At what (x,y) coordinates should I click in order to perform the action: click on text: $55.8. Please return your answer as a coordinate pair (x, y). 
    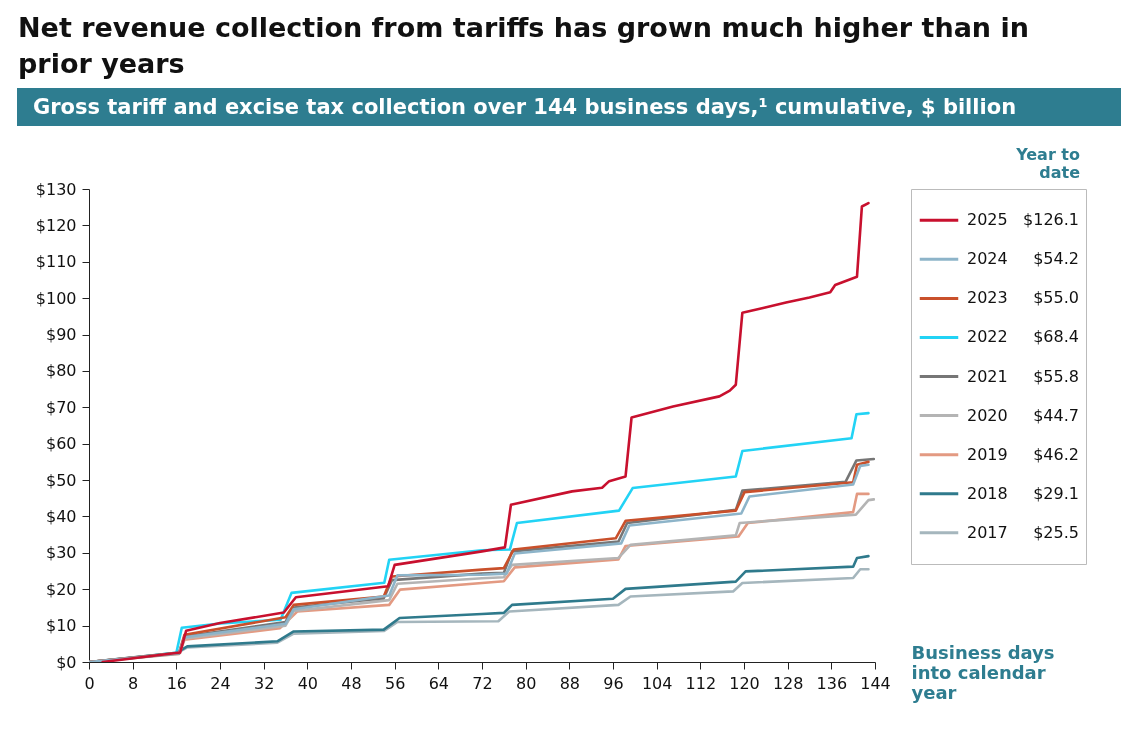
    Looking at the image, I should click on (1056, 376).